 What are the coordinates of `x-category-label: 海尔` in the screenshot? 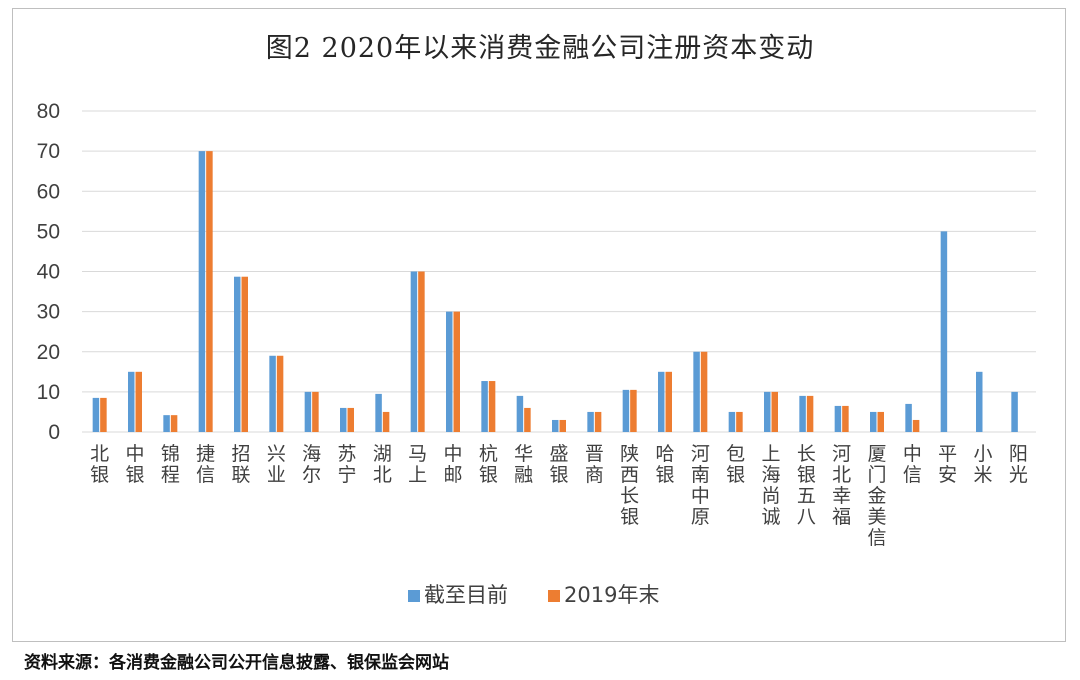 It's located at (311, 464).